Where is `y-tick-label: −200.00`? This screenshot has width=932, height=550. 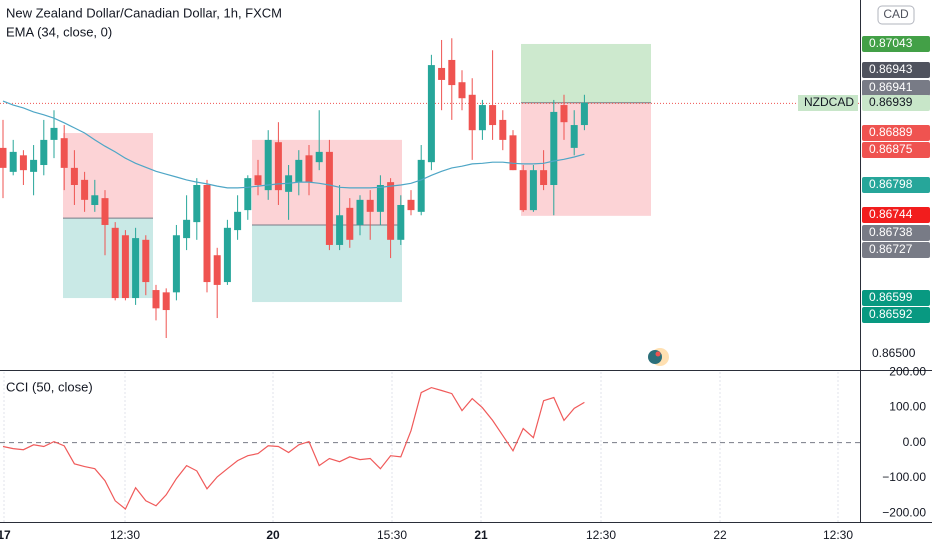 y-tick-label: −200.00 is located at coordinates (904, 512).